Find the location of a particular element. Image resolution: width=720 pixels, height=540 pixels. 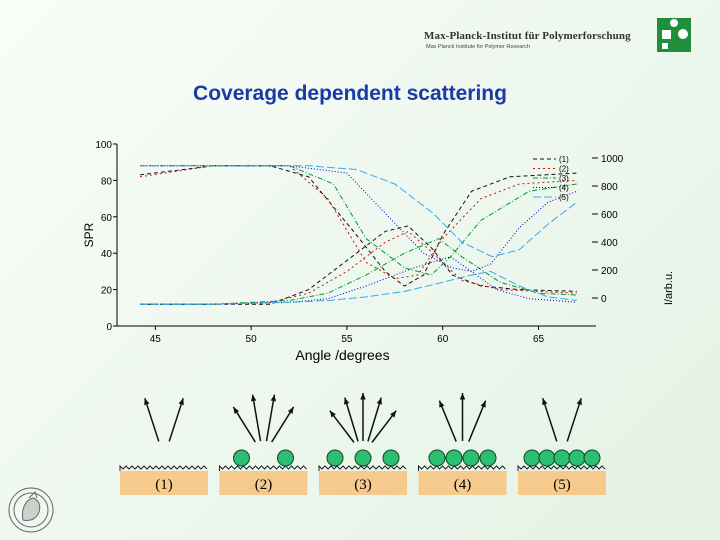

legend-label: (1) is located at coordinates (564, 159).